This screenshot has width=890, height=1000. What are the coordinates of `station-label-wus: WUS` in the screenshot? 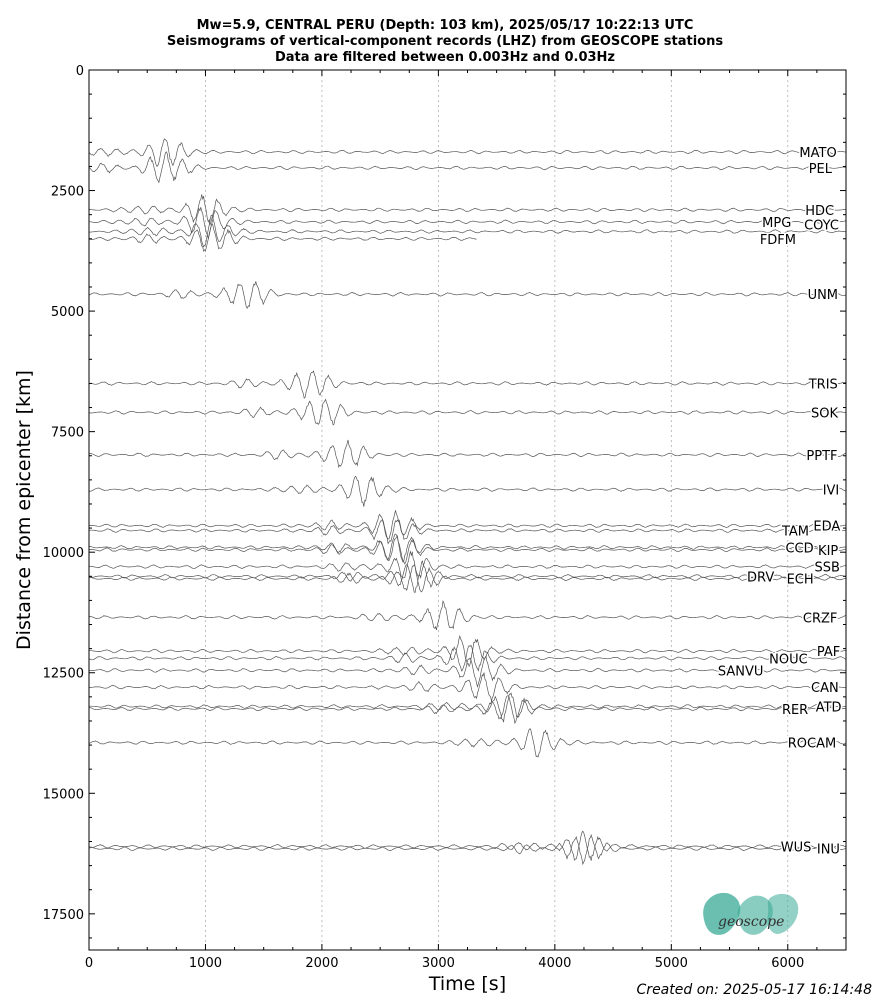 It's located at (796, 847).